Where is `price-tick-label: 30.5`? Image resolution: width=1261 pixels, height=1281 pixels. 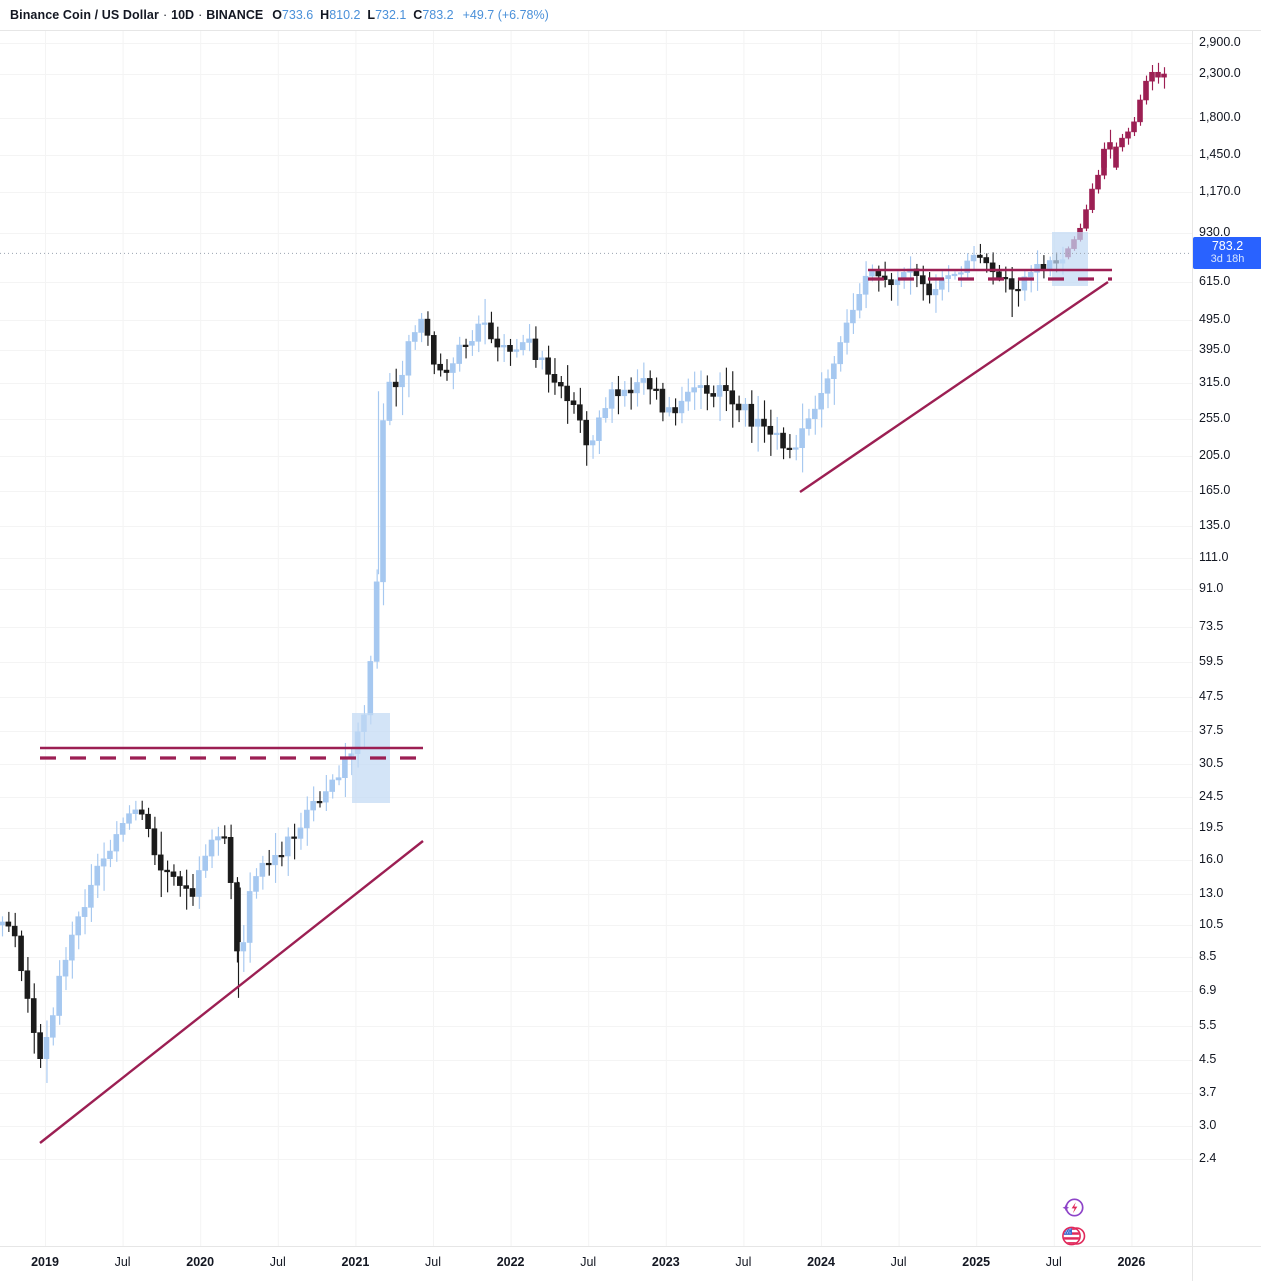
price-tick-label: 30.5 is located at coordinates (1211, 763).